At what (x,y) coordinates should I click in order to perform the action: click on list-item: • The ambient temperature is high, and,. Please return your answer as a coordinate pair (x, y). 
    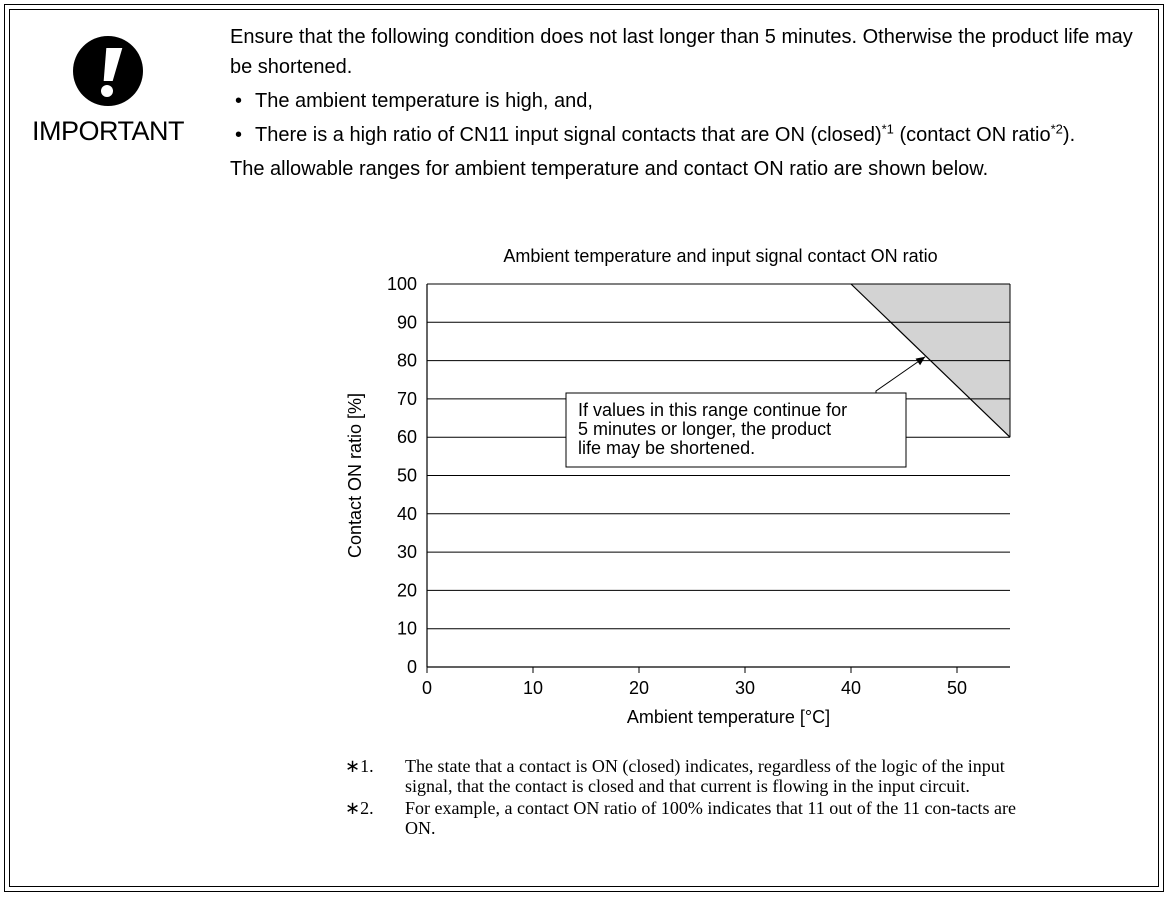
    Looking at the image, I should click on (695, 101).